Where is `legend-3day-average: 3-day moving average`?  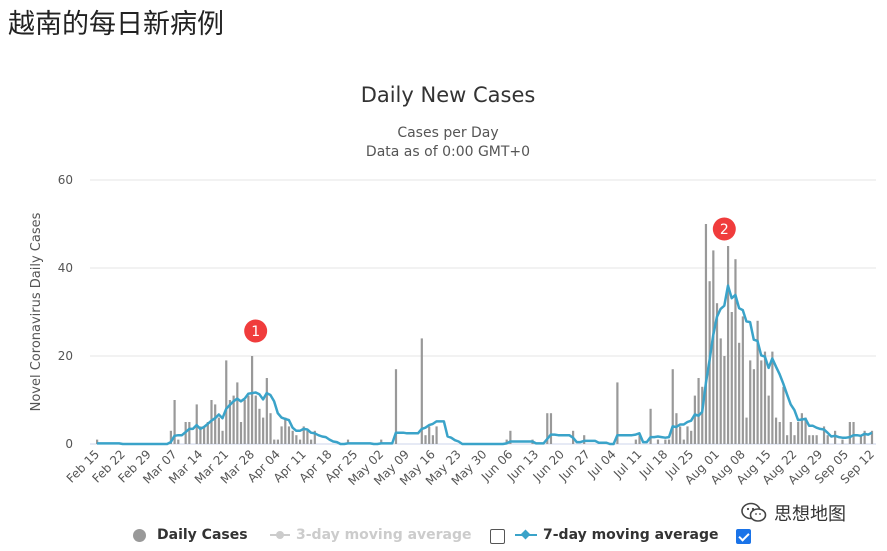 legend-3day-average: 3-day moving average is located at coordinates (371, 535).